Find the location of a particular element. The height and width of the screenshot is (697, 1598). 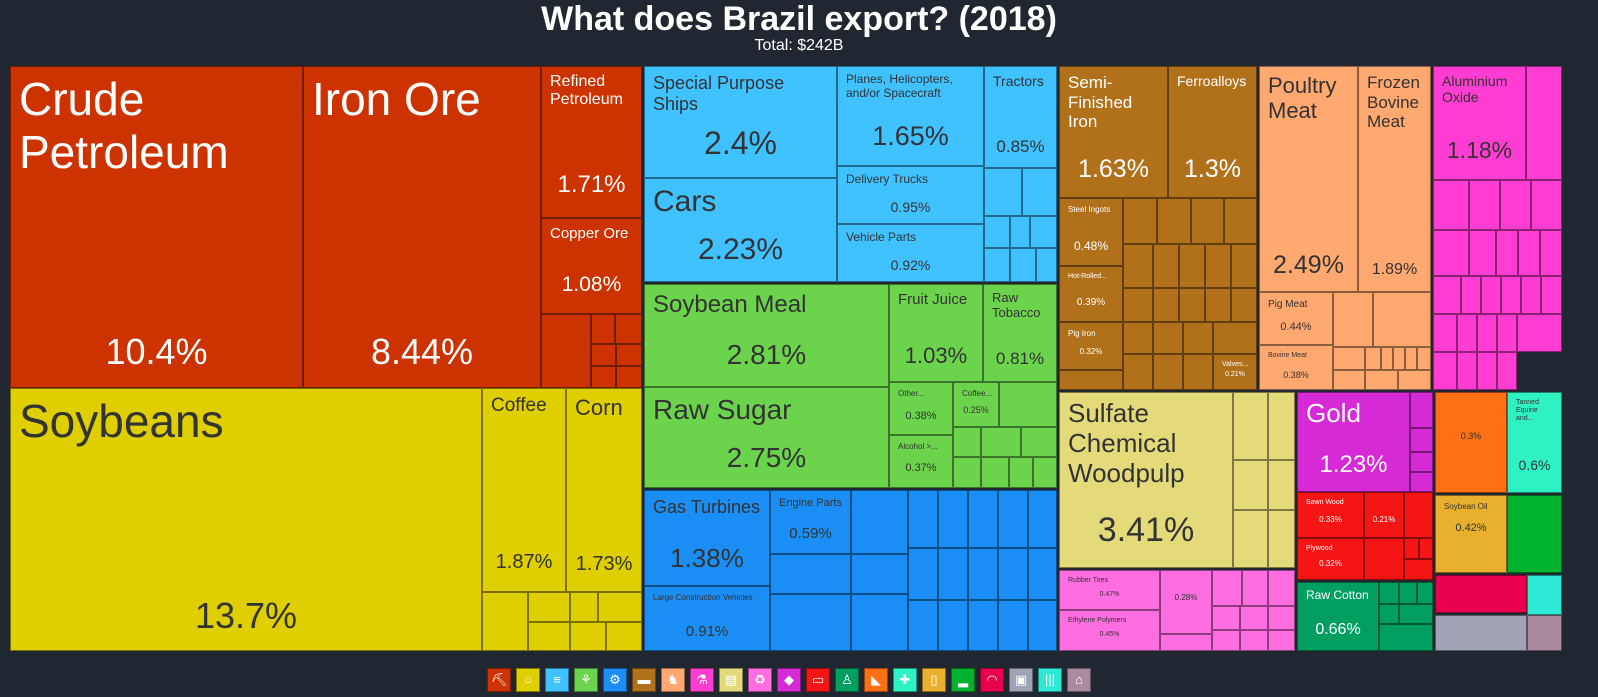

treemap-cell: 0.3% is located at coordinates (1471, 442).